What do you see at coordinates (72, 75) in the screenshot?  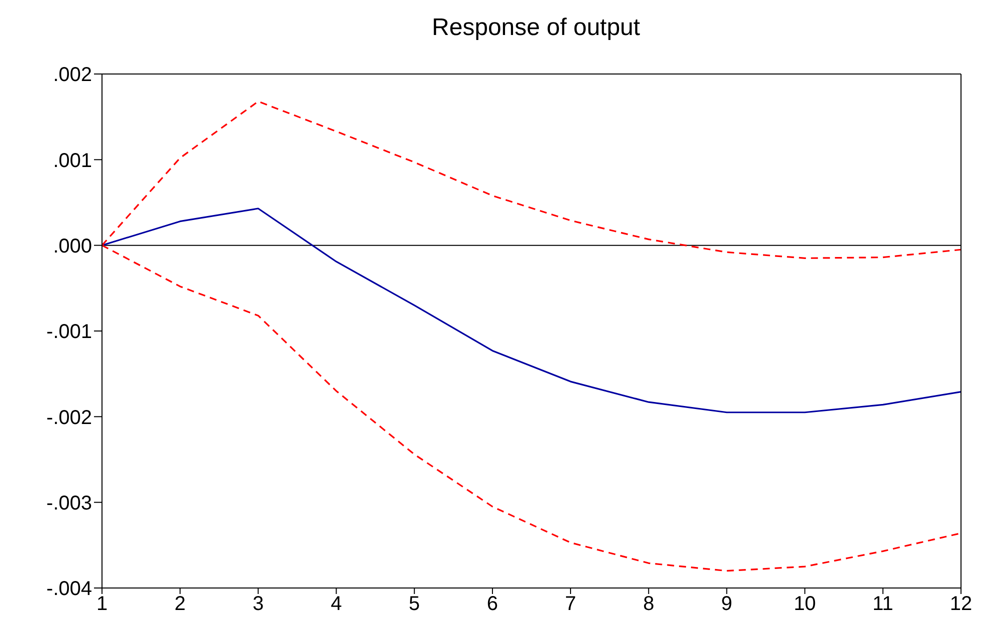 I see `y-tick-label: .002` at bounding box center [72, 75].